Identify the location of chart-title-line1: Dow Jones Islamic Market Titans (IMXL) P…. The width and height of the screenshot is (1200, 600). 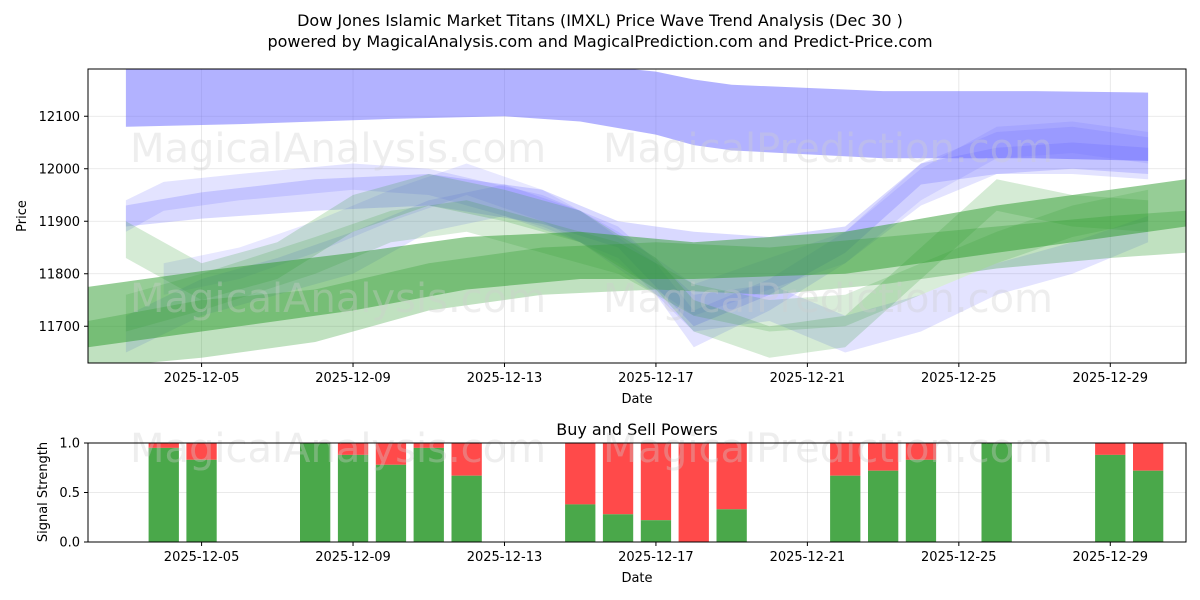
(600, 20).